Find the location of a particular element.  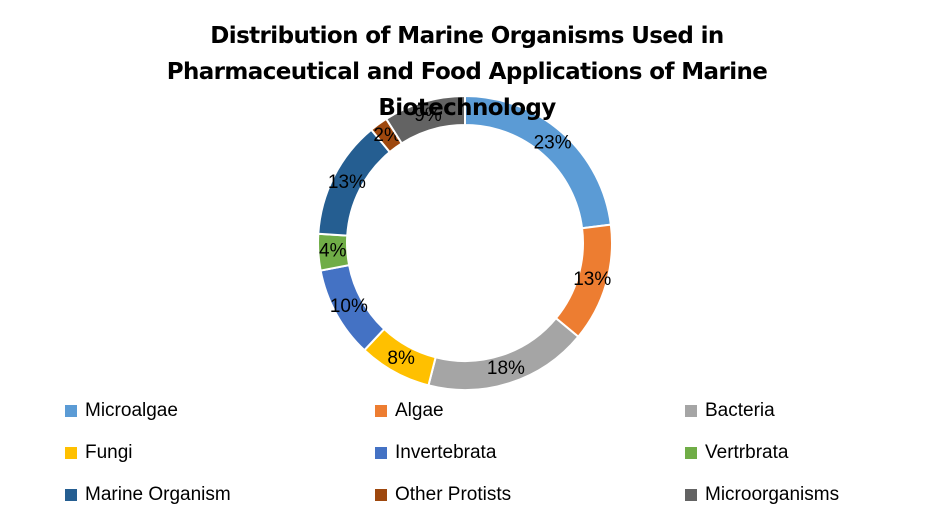

legend-label: Other Protists is located at coordinates (453, 494).